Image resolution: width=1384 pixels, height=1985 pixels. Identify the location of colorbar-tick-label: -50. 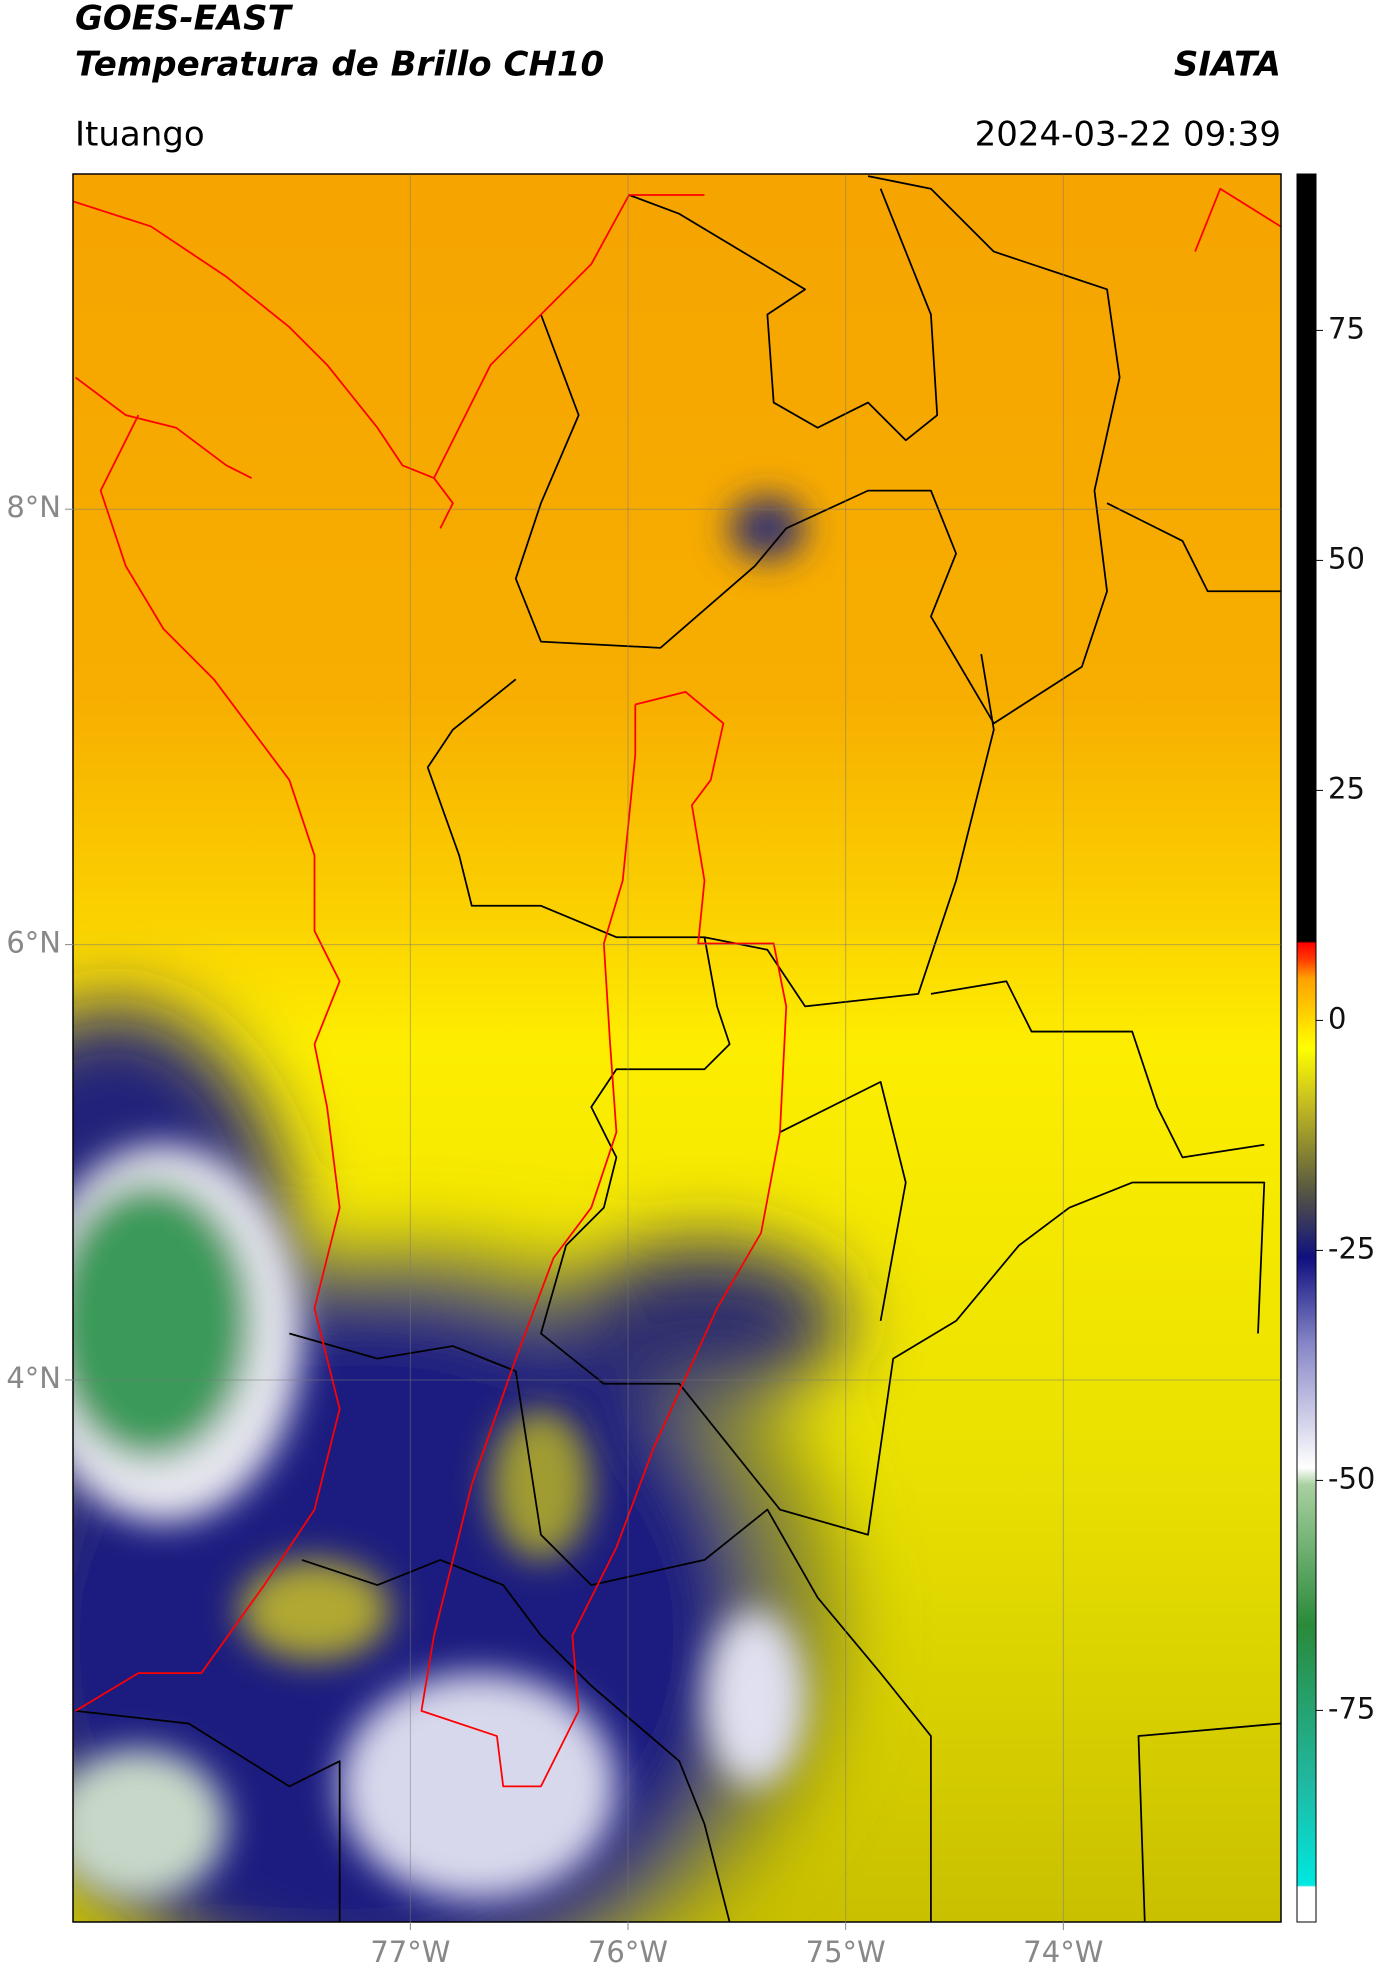
(1351, 1478).